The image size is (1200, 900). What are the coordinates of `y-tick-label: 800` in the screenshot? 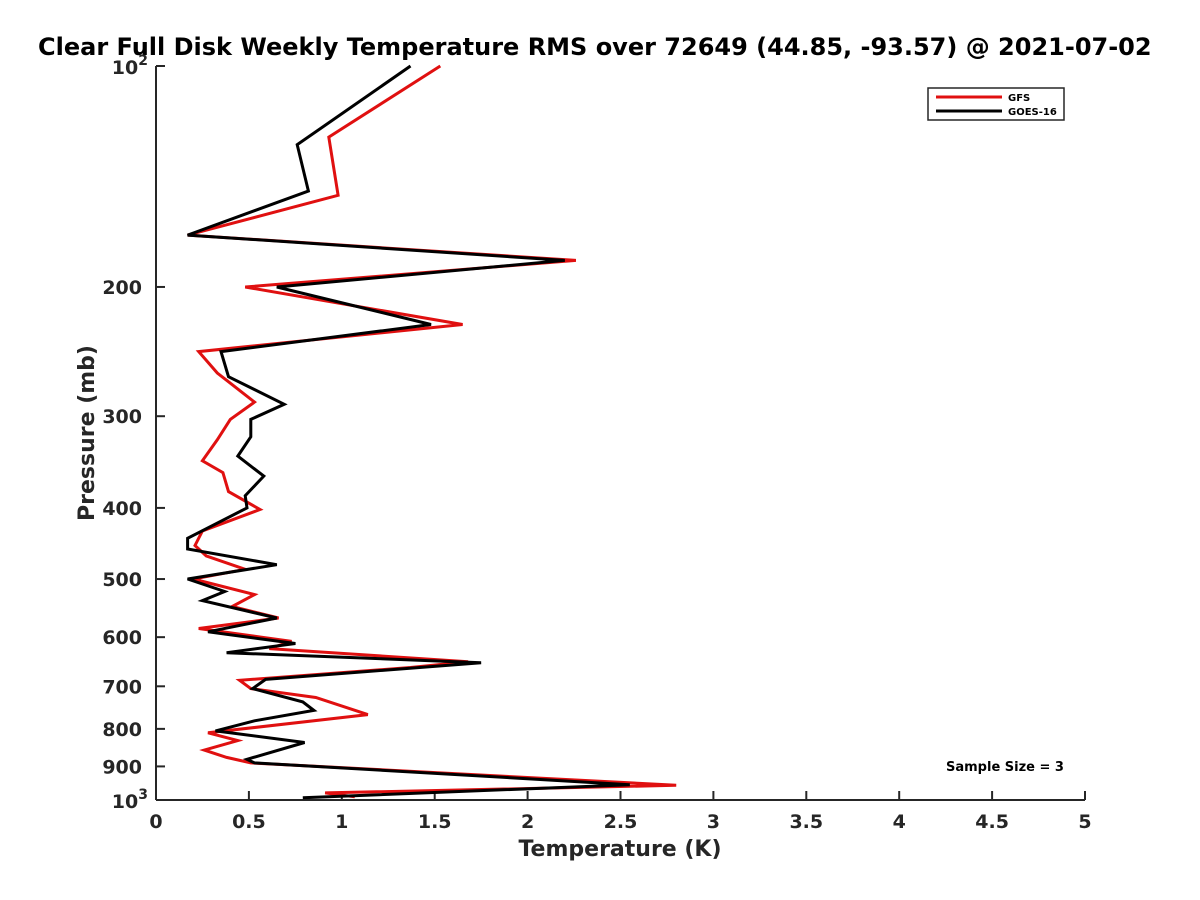 It's located at (122, 730).